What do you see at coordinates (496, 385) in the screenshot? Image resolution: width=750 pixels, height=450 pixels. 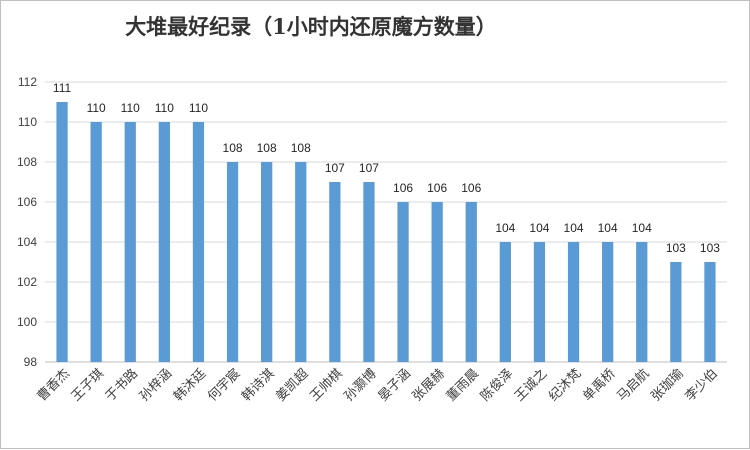 I see `x-tick-label: 陈俊泽` at bounding box center [496, 385].